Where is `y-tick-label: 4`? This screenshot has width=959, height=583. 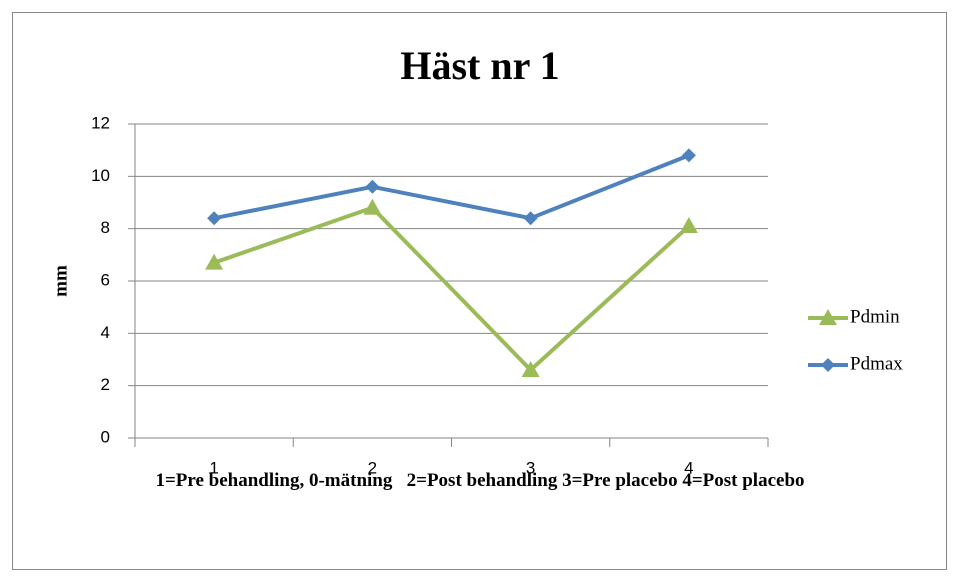 y-tick-label: 4 is located at coordinates (105, 332).